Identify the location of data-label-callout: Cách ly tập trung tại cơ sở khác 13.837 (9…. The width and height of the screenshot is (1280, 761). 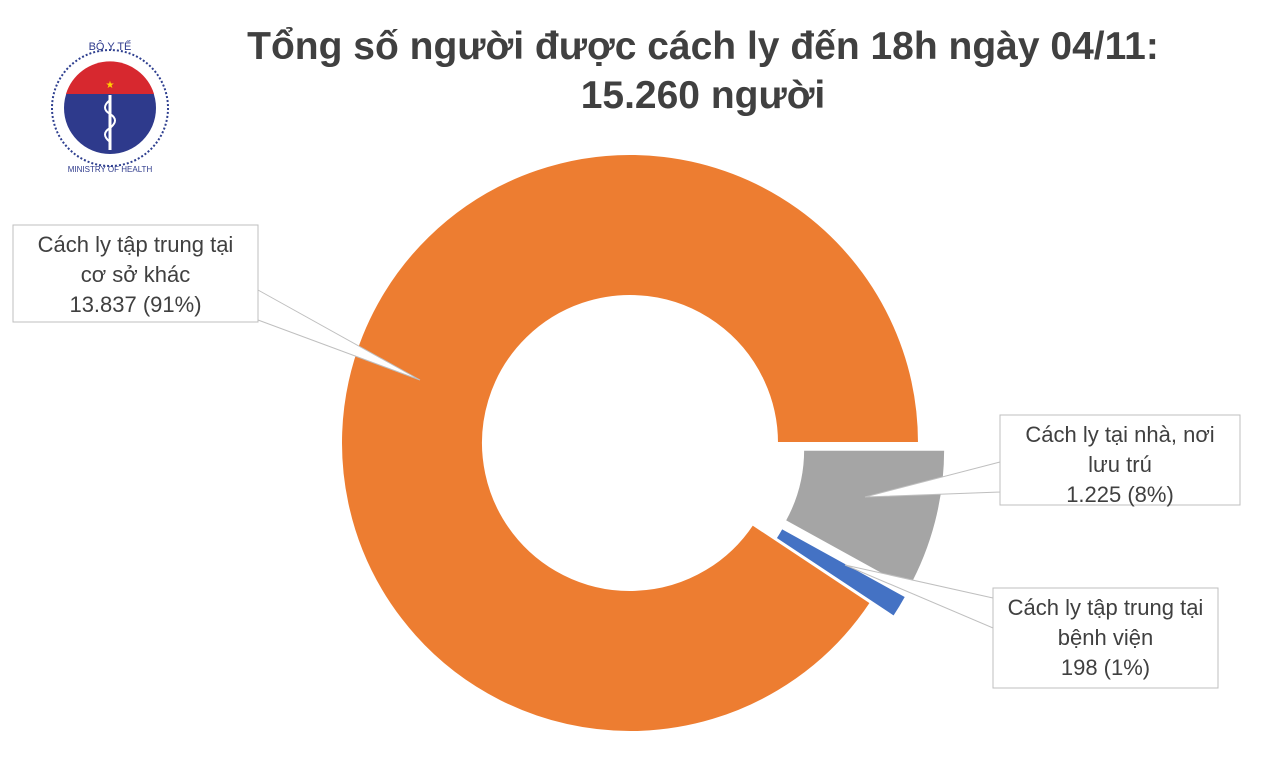
(216, 302).